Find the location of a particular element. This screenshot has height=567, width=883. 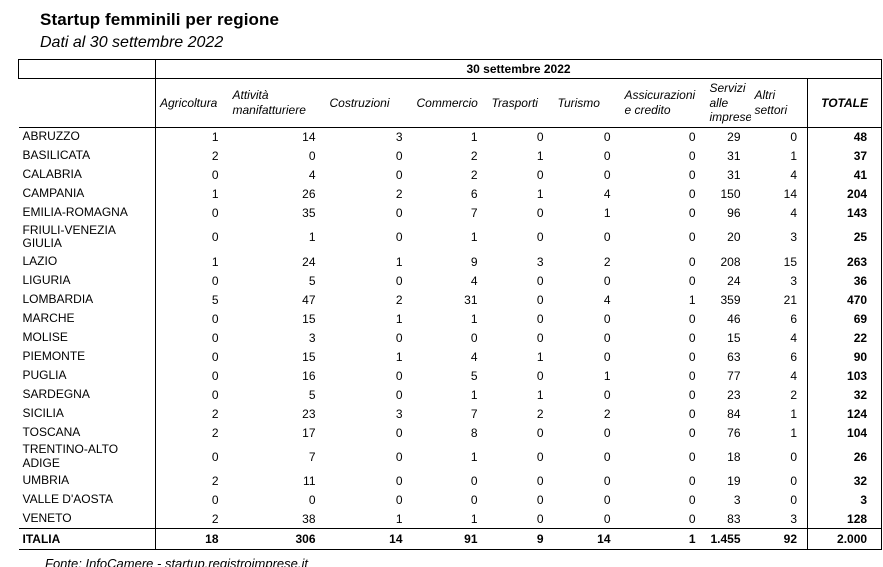

total-value-cell: 9 is located at coordinates (520, 539).